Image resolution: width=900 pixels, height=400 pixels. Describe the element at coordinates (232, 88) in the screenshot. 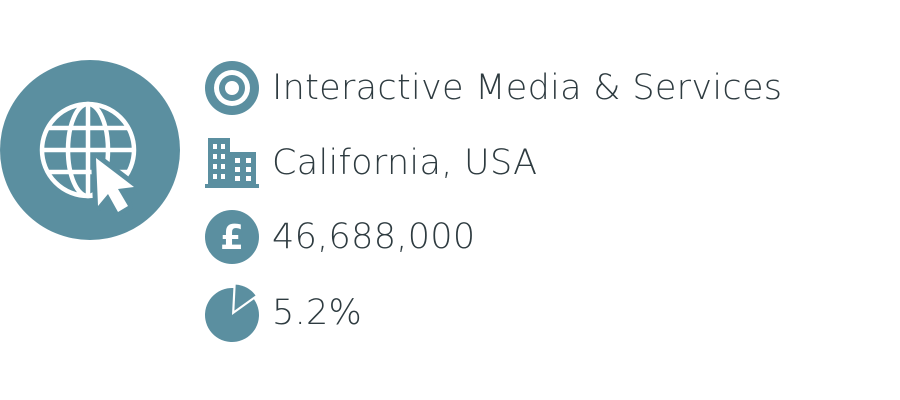

I see `target-icon` at that location.